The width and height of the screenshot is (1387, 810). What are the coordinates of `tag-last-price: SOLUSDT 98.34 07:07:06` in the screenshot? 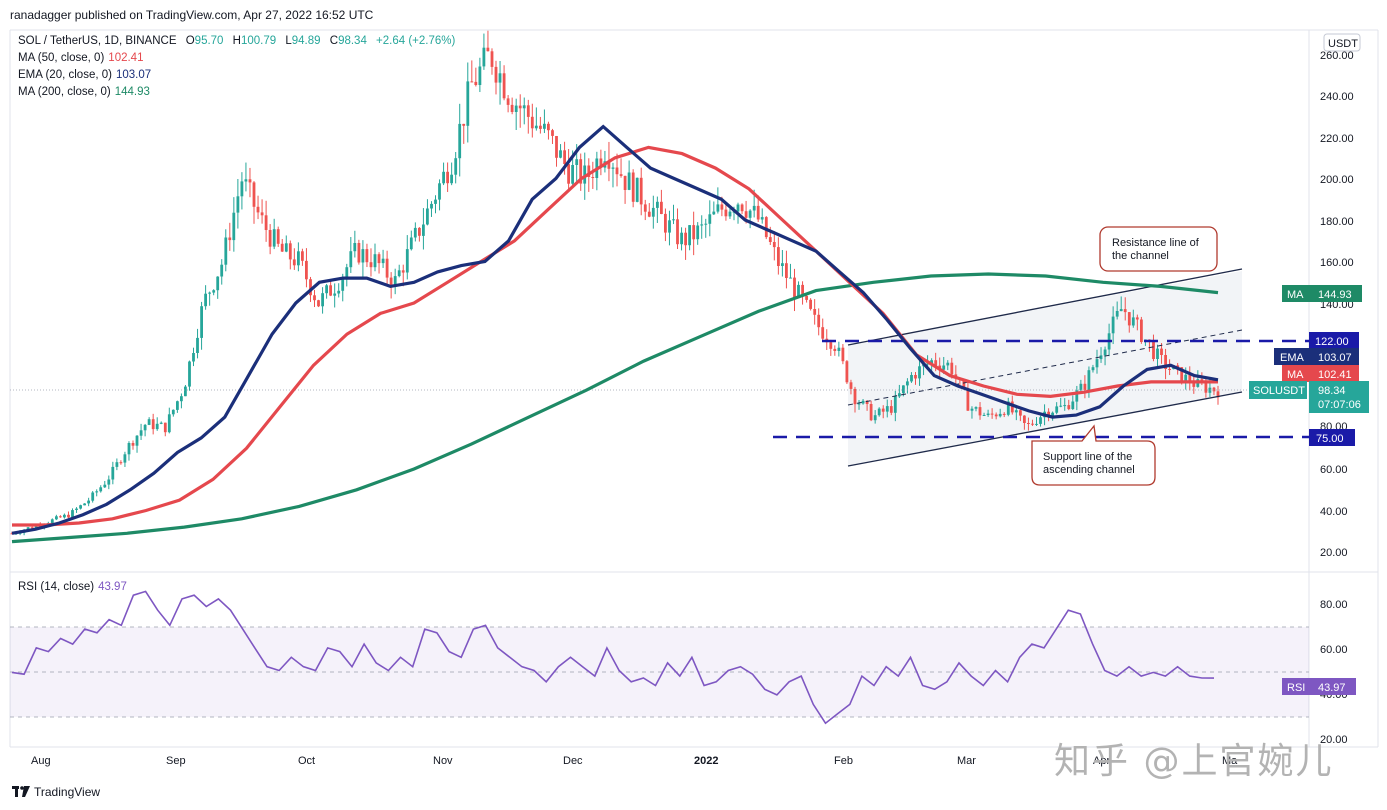 It's located at (1309, 397).